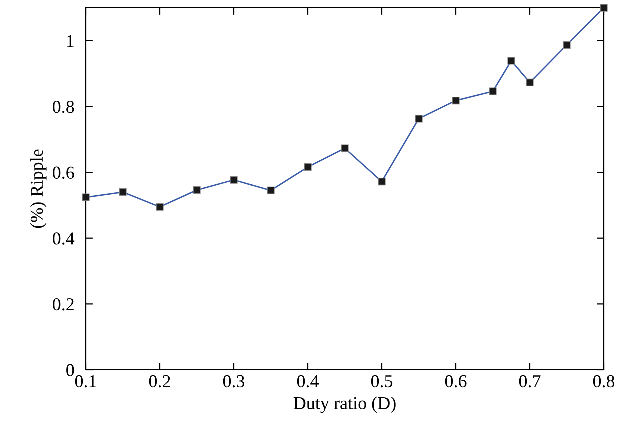 The width and height of the screenshot is (624, 434). What do you see at coordinates (345, 405) in the screenshot?
I see `x-axis-title: Duty ratio (D)` at bounding box center [345, 405].